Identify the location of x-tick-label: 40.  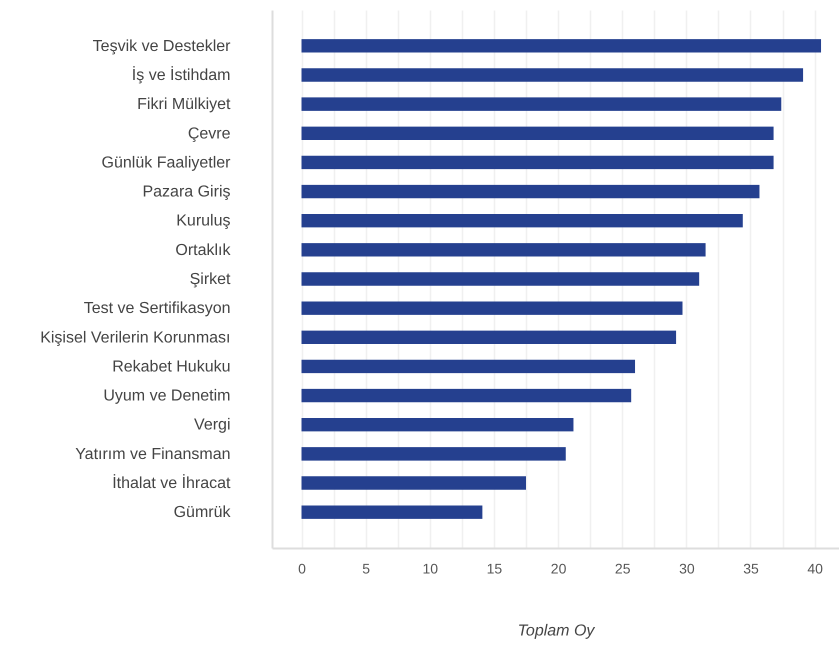
(815, 568).